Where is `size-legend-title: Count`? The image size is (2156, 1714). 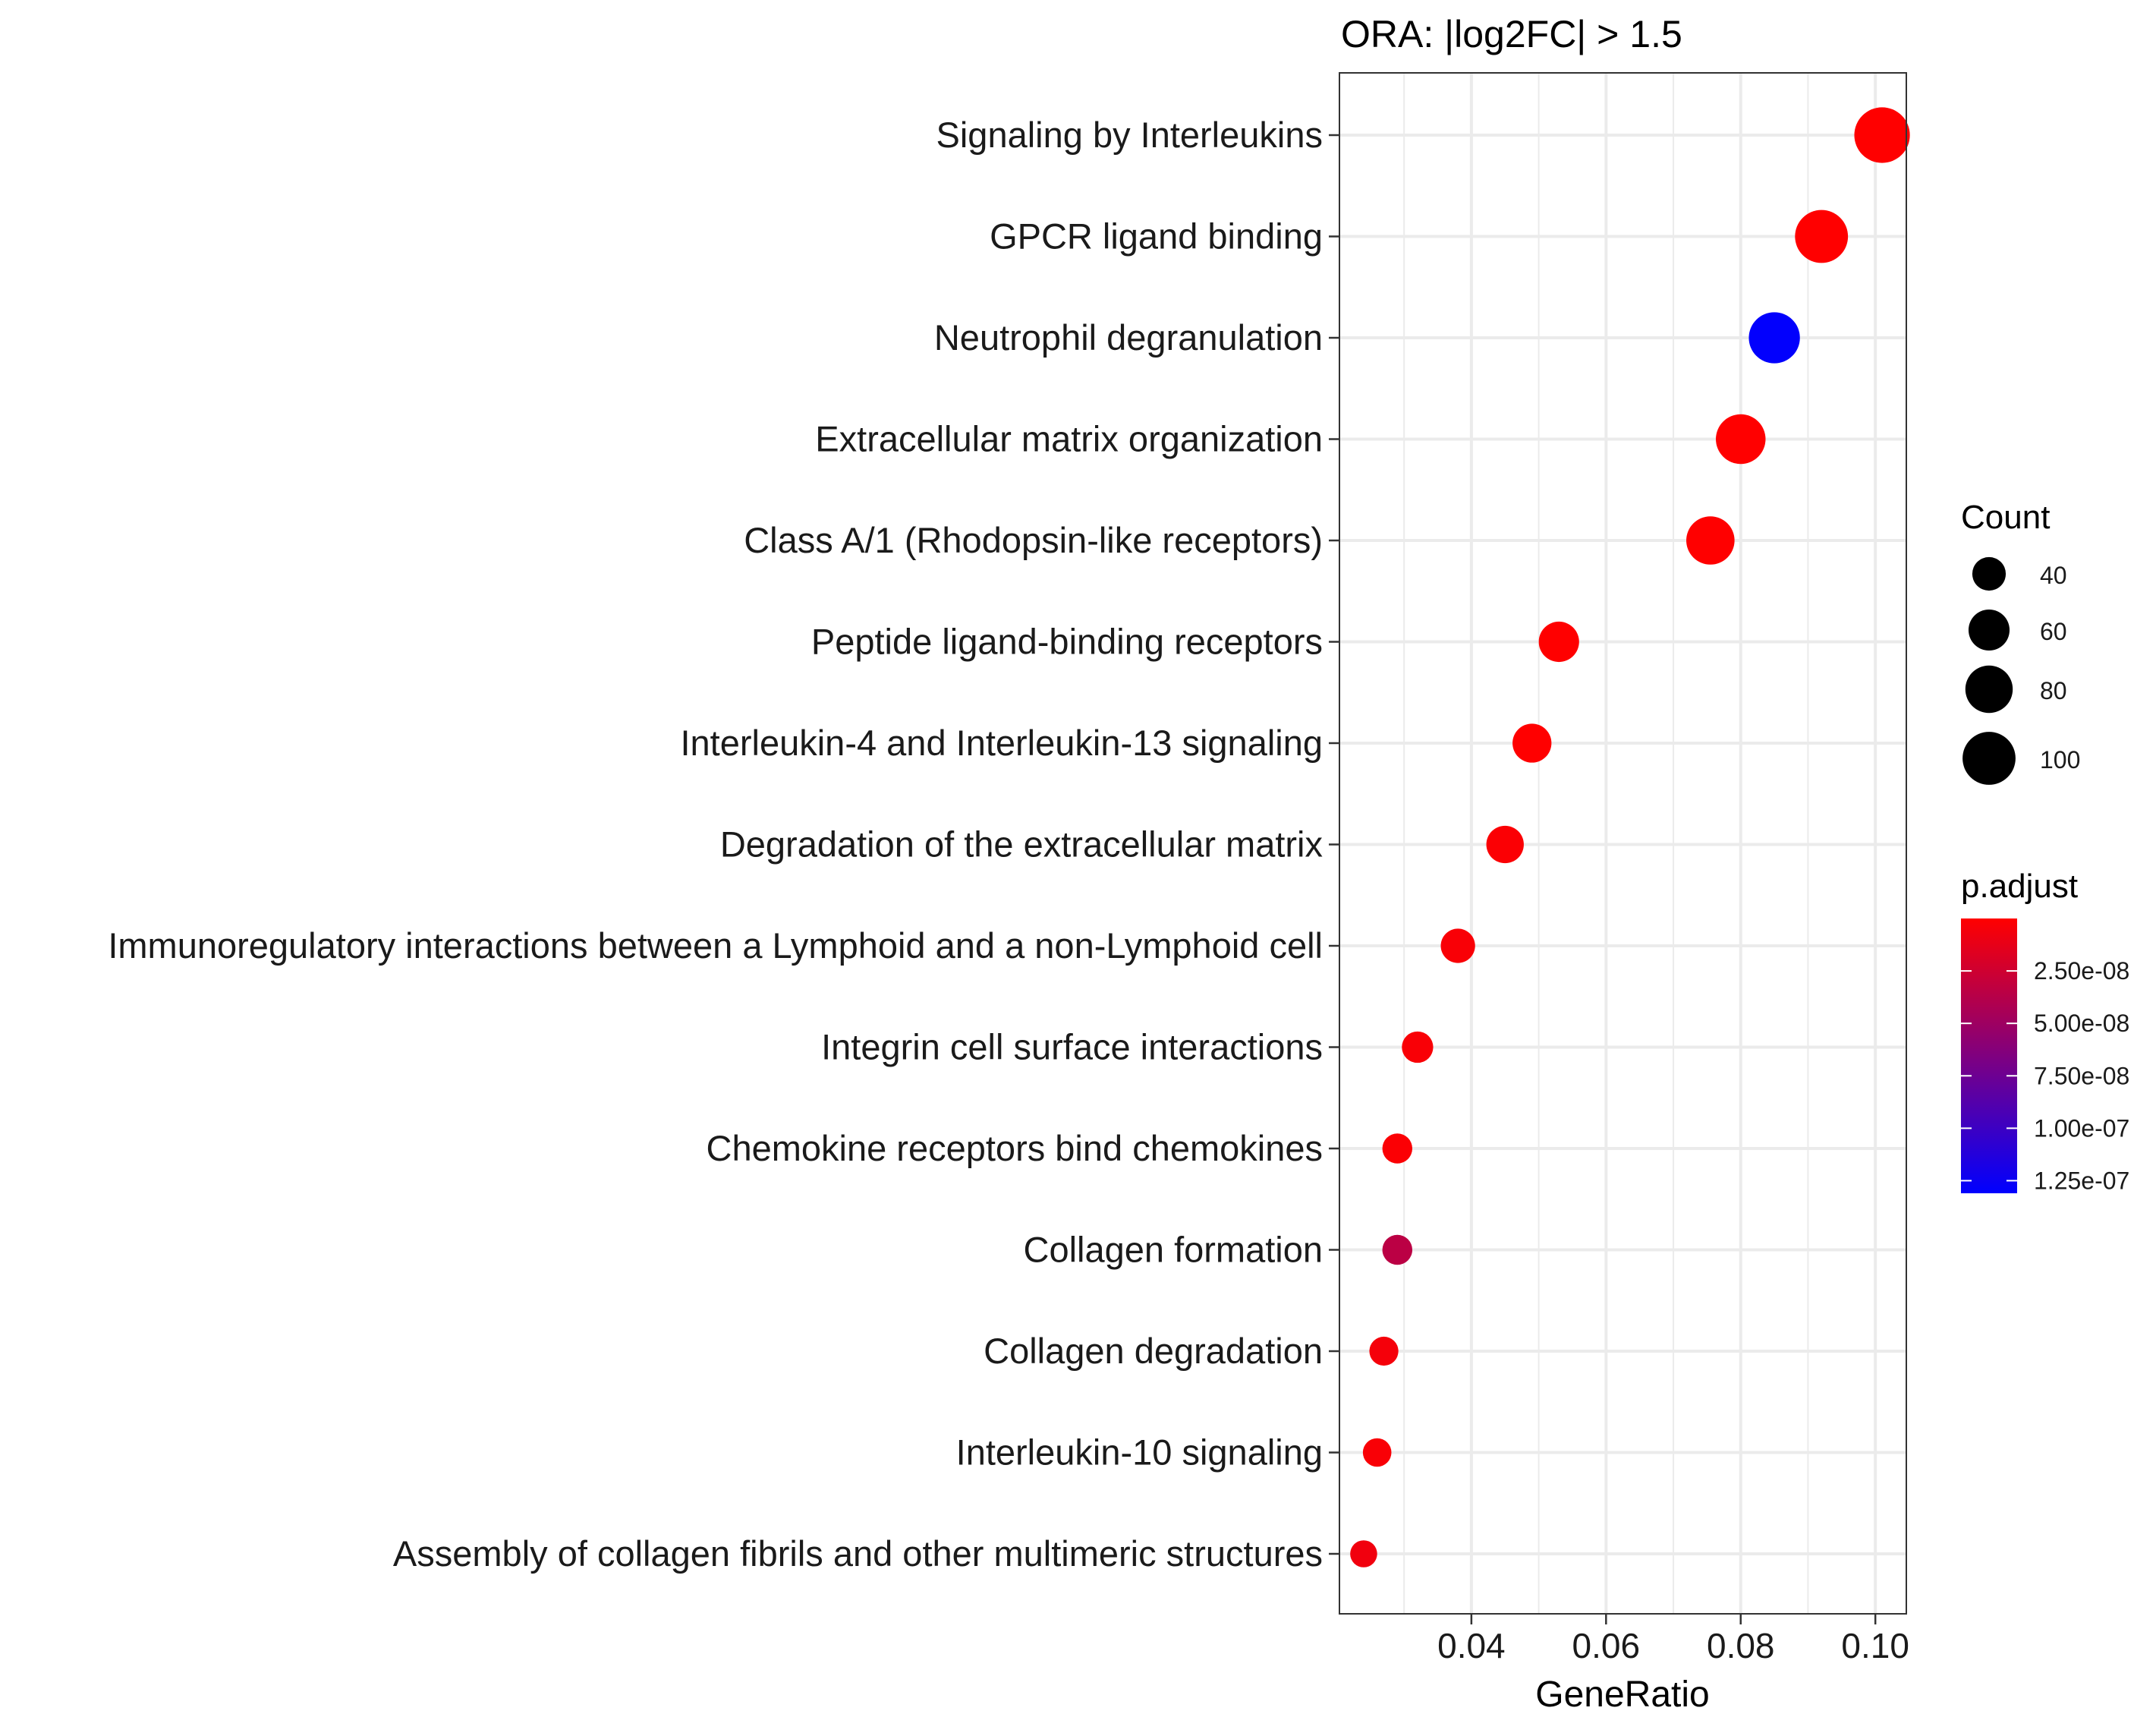
size-legend-title: Count is located at coordinates (2005, 517).